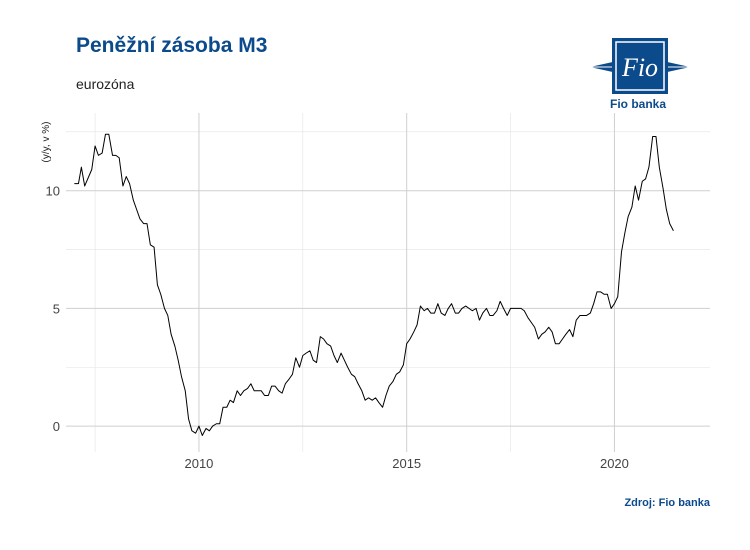  I want to click on logo-glyph: Fio, so click(639, 67).